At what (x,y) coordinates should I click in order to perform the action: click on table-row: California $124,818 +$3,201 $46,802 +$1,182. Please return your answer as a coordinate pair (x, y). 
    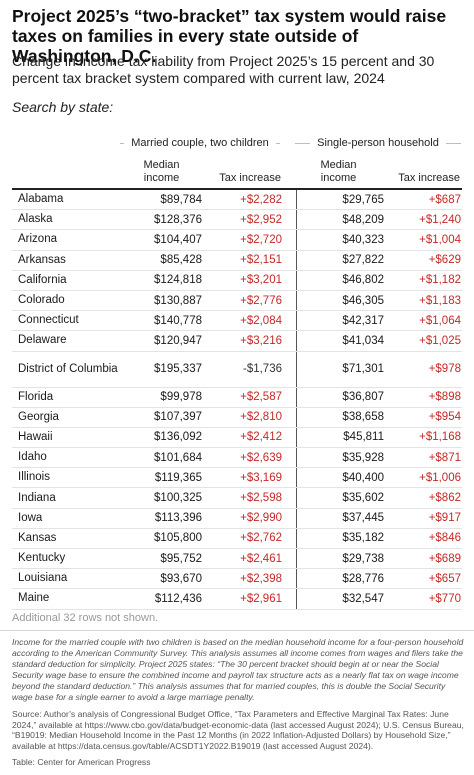
    Looking at the image, I should click on (237, 280).